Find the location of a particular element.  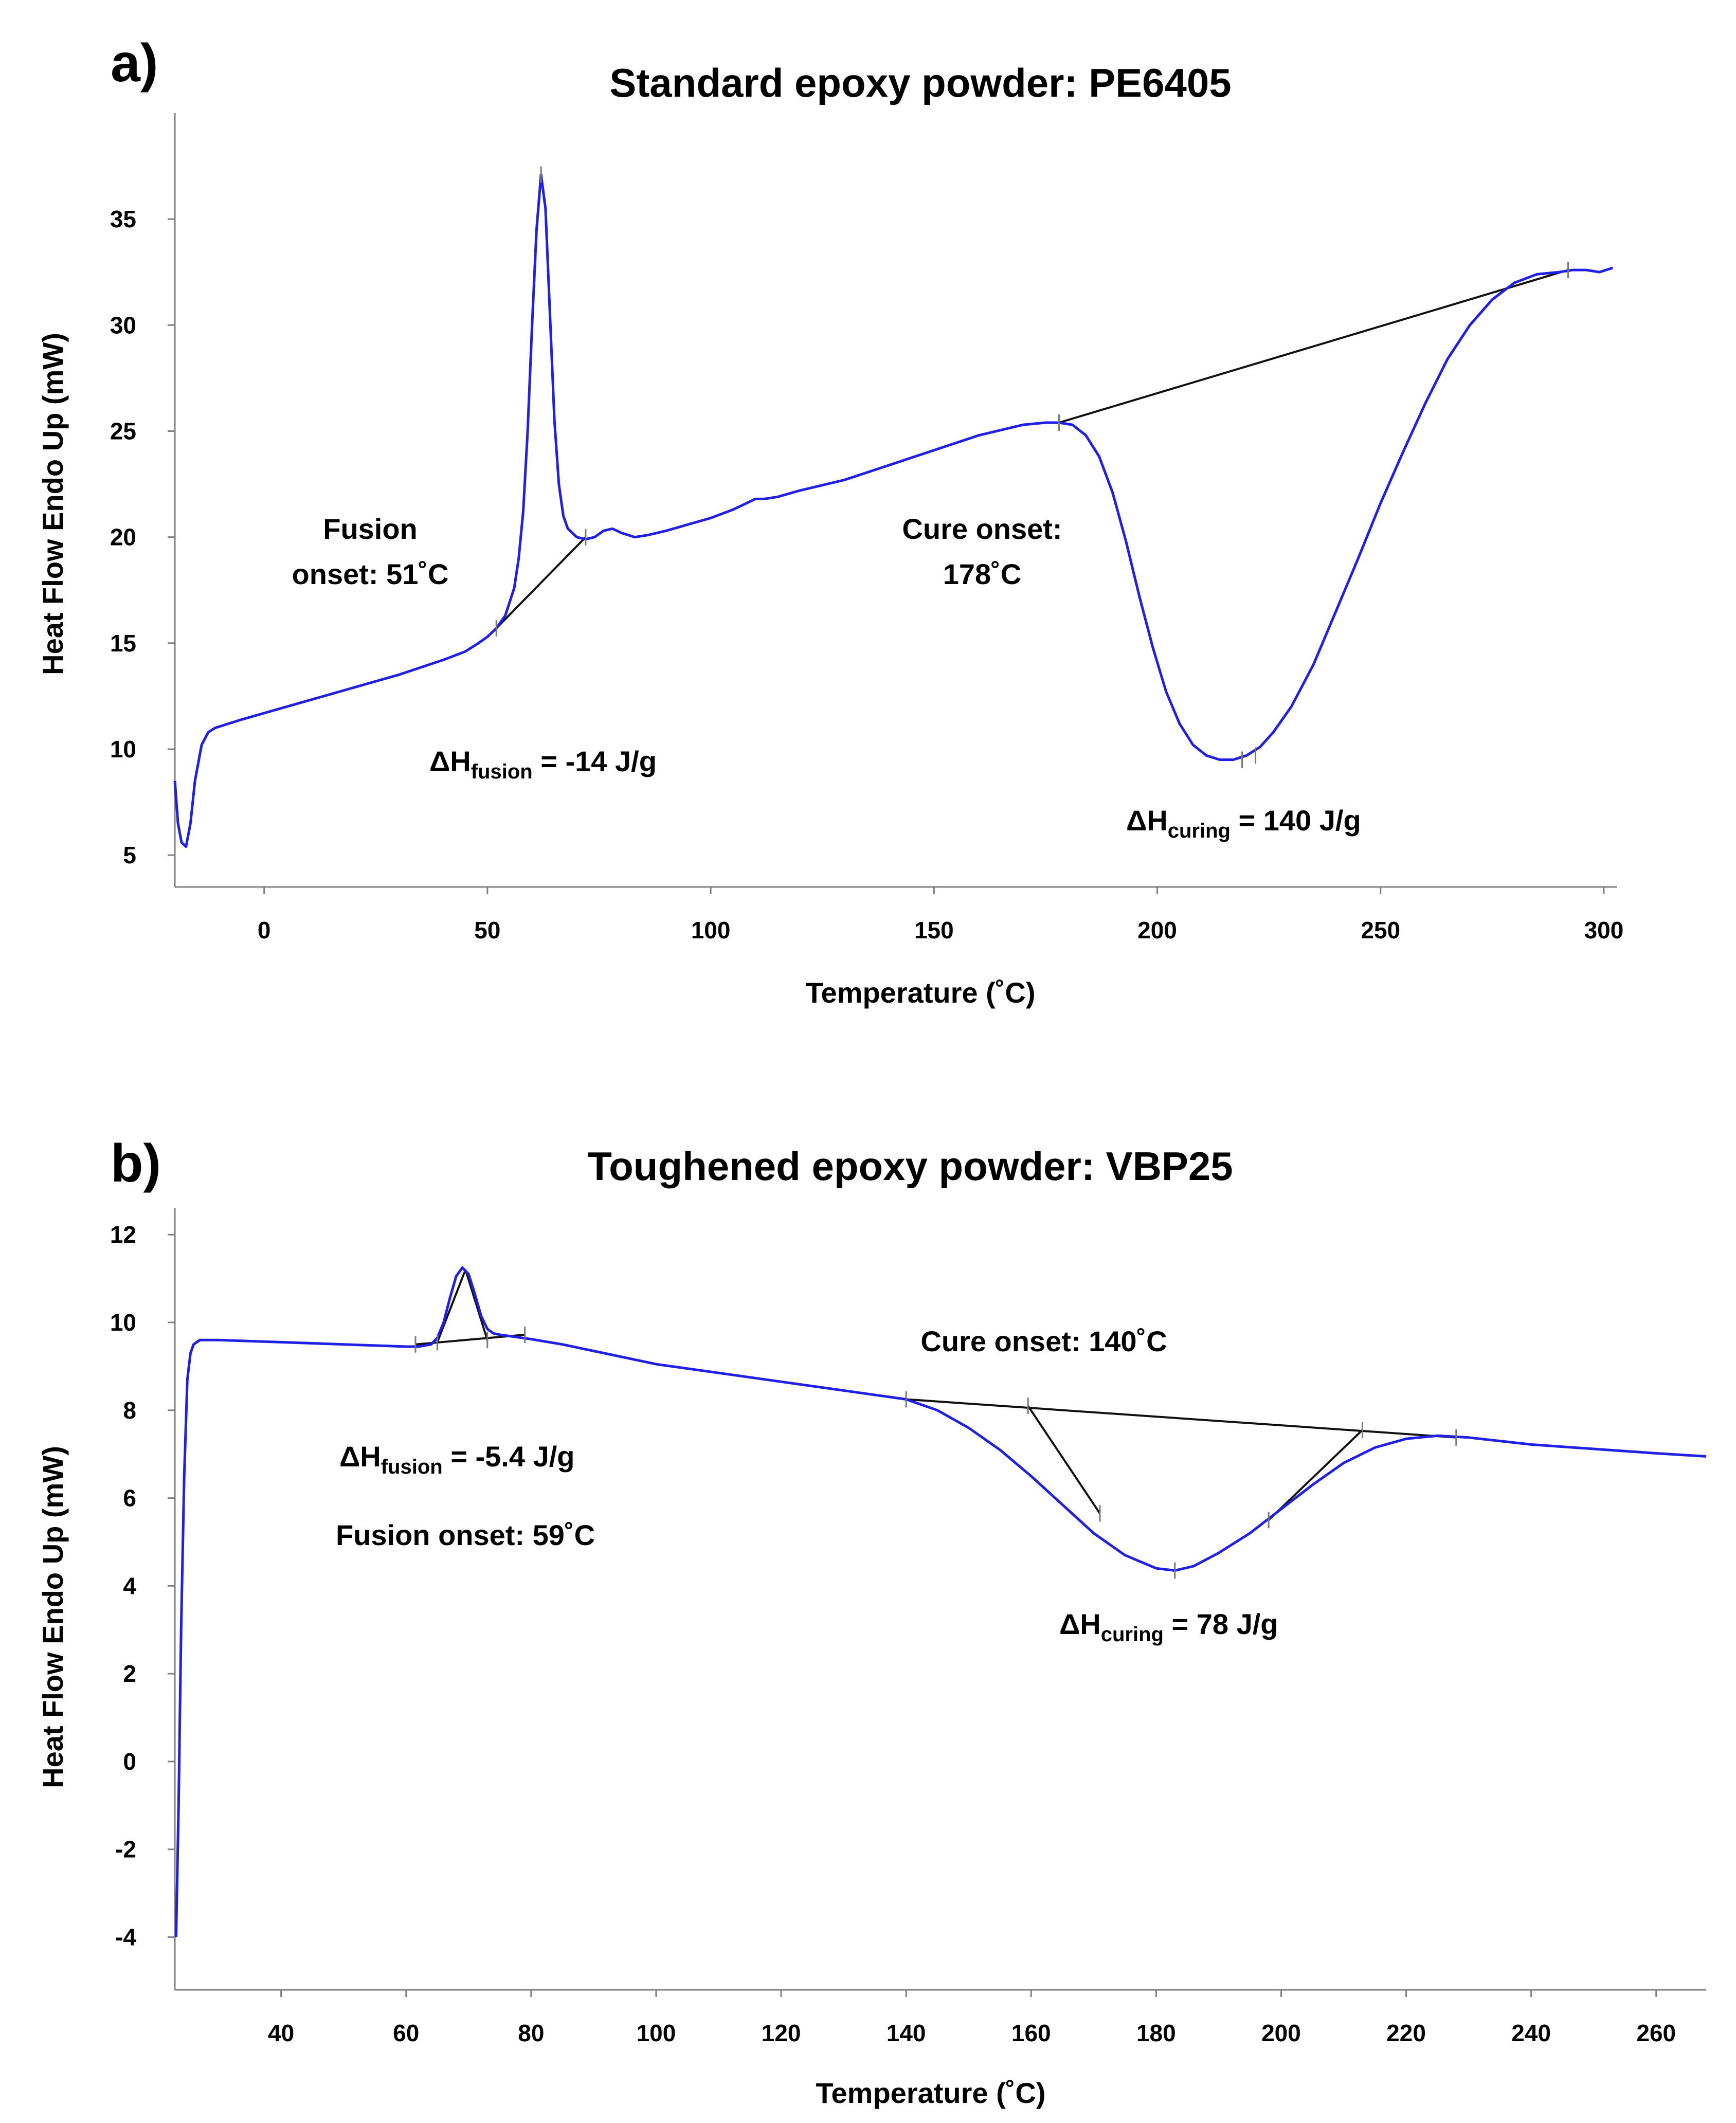

panel-a-baselines is located at coordinates (1032, 449).